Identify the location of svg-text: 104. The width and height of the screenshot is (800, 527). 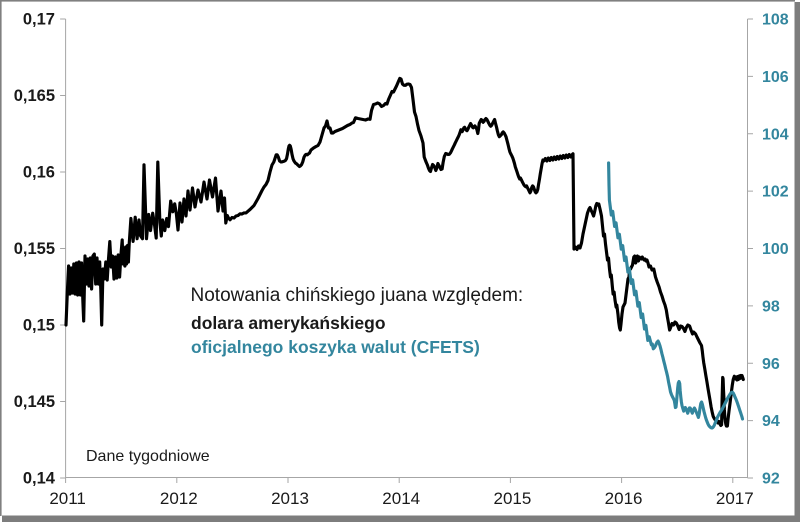
(775, 134).